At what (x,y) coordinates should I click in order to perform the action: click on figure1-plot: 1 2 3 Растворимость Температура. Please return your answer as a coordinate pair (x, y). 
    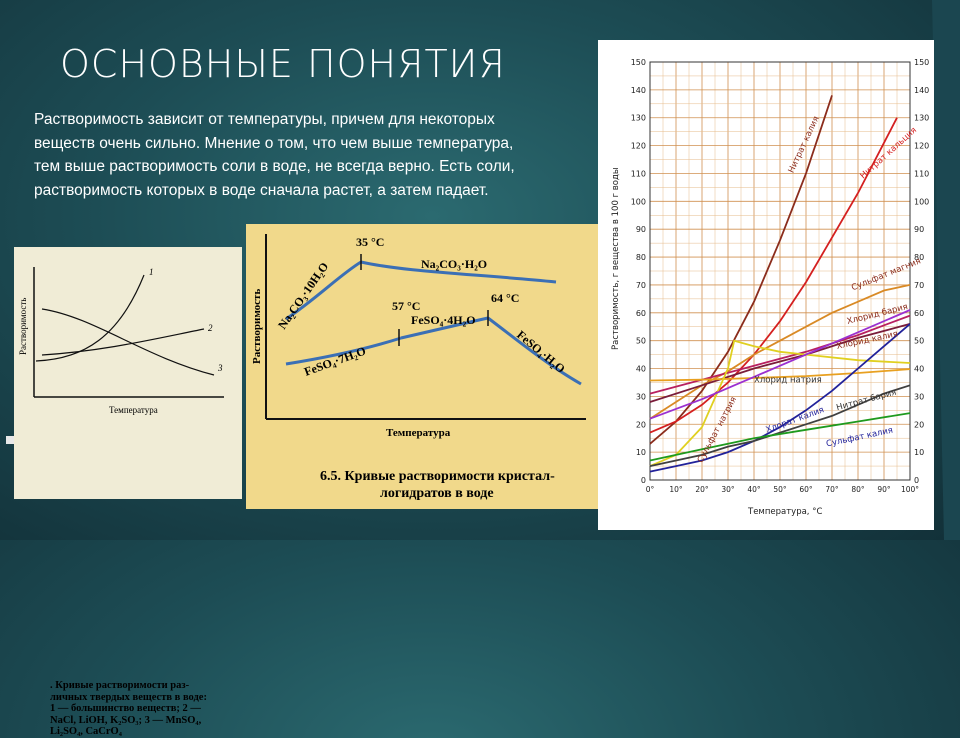
    Looking at the image, I should click on (121, 341).